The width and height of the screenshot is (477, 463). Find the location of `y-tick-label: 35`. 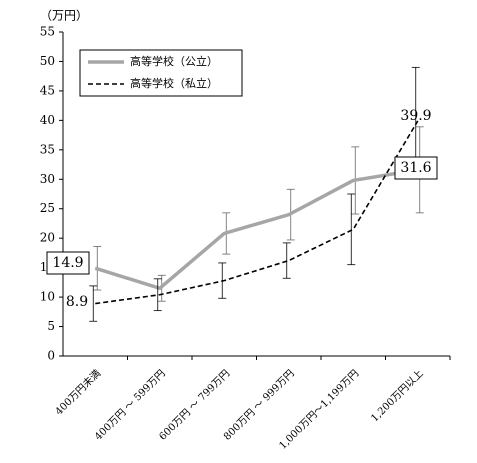

y-tick-label: 35 is located at coordinates (47, 149).